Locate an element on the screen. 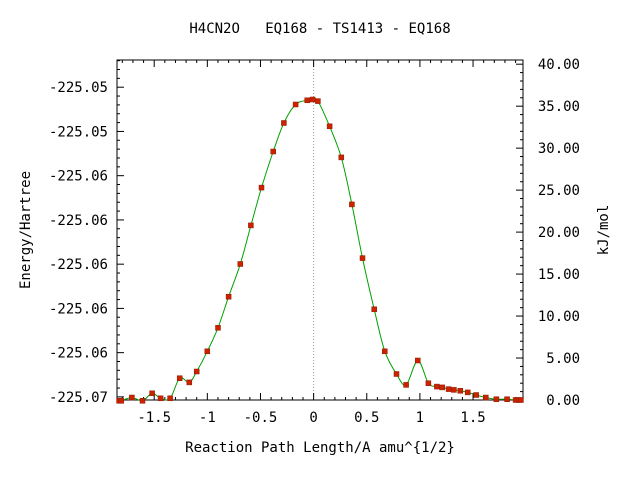  x-tick-label: -1.5 is located at coordinates (154, 418).